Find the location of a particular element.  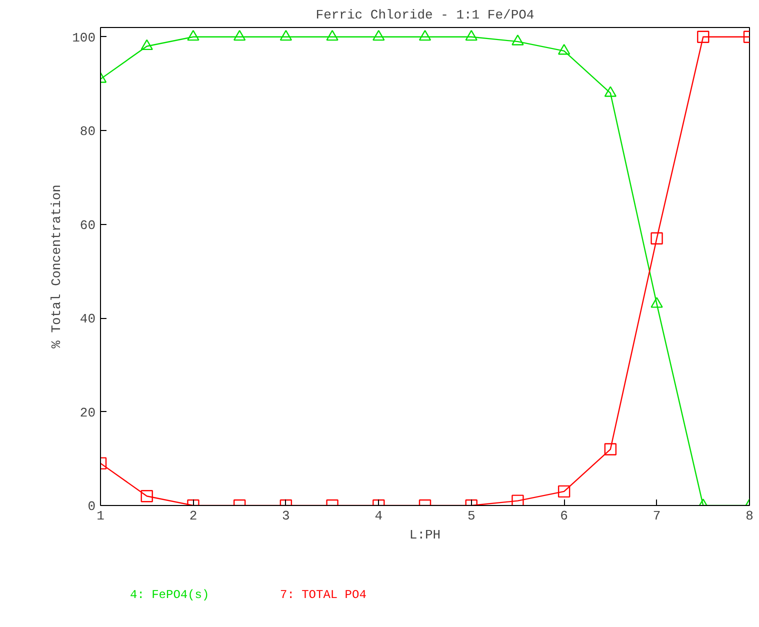

text: 7: TOTAL PO4 is located at coordinates (323, 595).